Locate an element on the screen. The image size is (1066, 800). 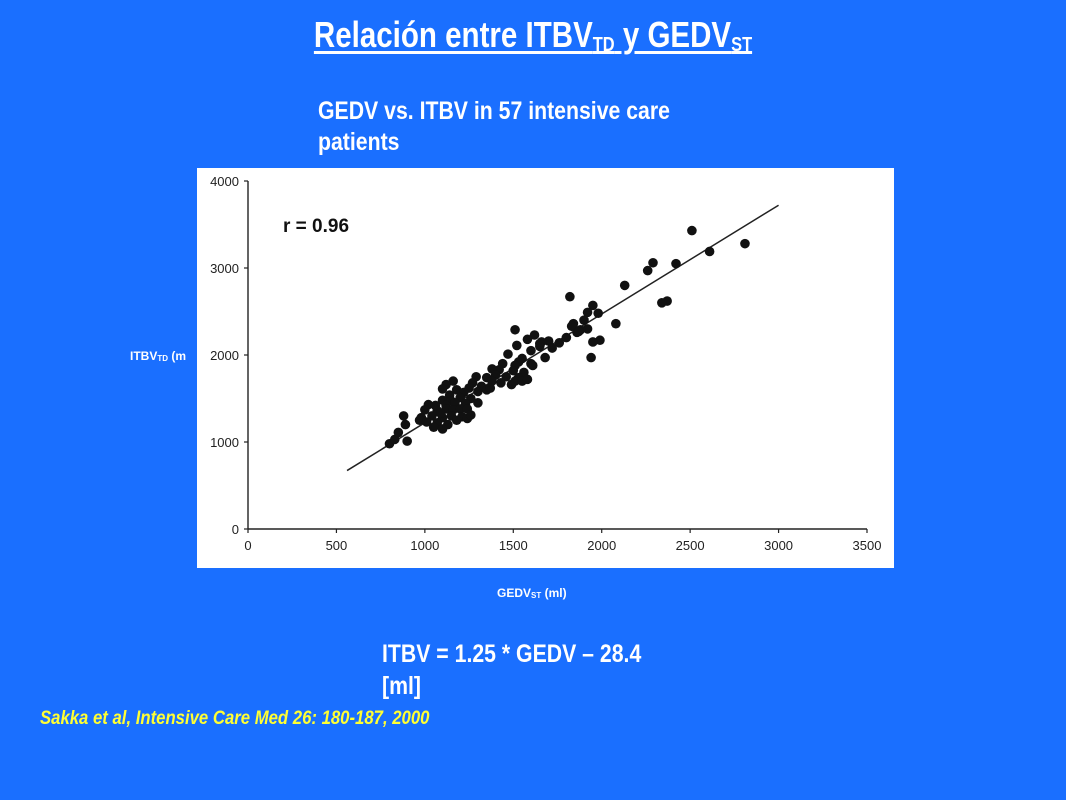
x-tick-label: 2500 is located at coordinates (690, 545).